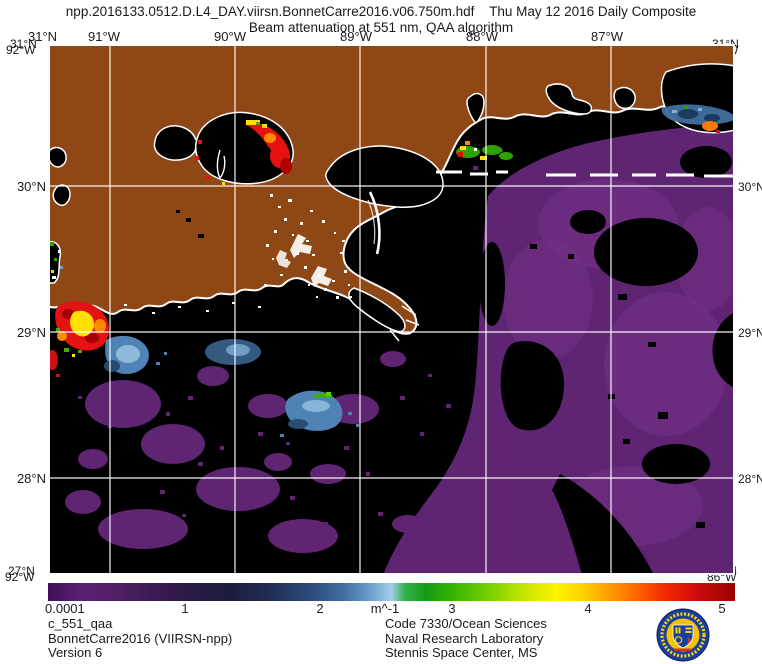 Image resolution: width=762 pixels, height=664 pixels. I want to click on product-region: BonnetCarre2016 (VIIRSN-npp), so click(140, 638).